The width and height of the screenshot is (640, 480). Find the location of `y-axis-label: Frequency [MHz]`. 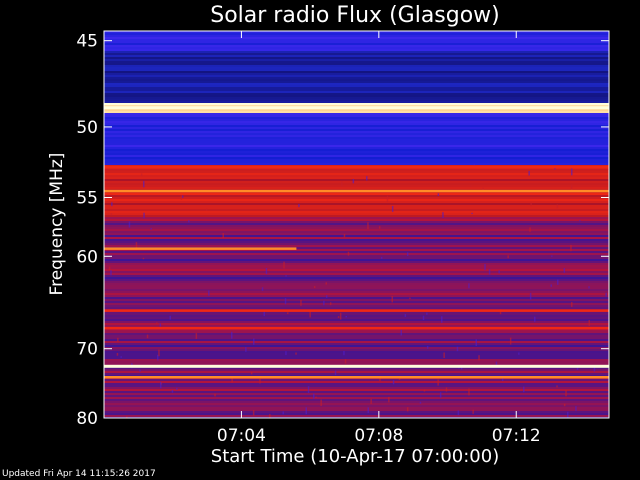

y-axis-label: Frequency [MHz] is located at coordinates (57, 224).